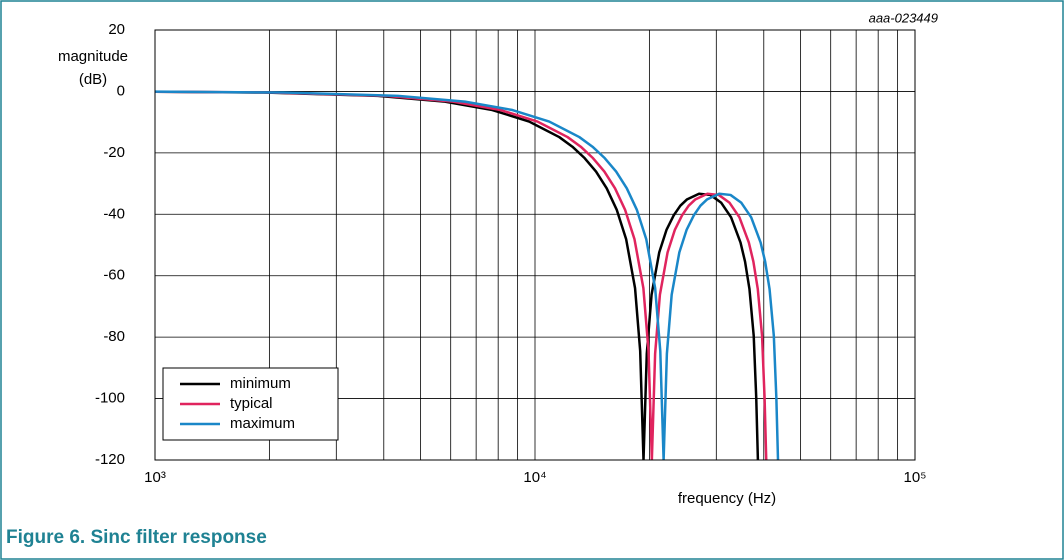  Describe the element at coordinates (251, 403) in the screenshot. I see `legend-label: typical` at that location.